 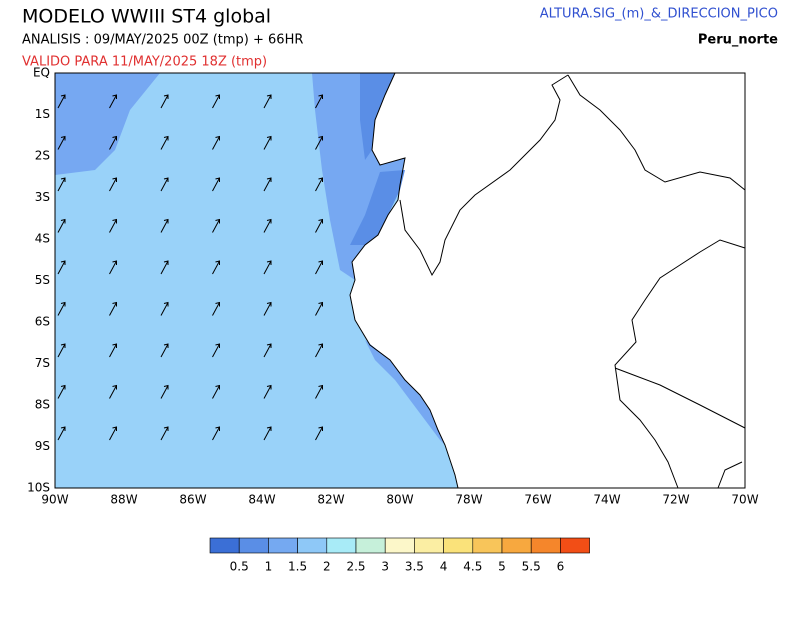 What do you see at coordinates (42, 156) in the screenshot?
I see `y-tick-label: 2S` at bounding box center [42, 156].